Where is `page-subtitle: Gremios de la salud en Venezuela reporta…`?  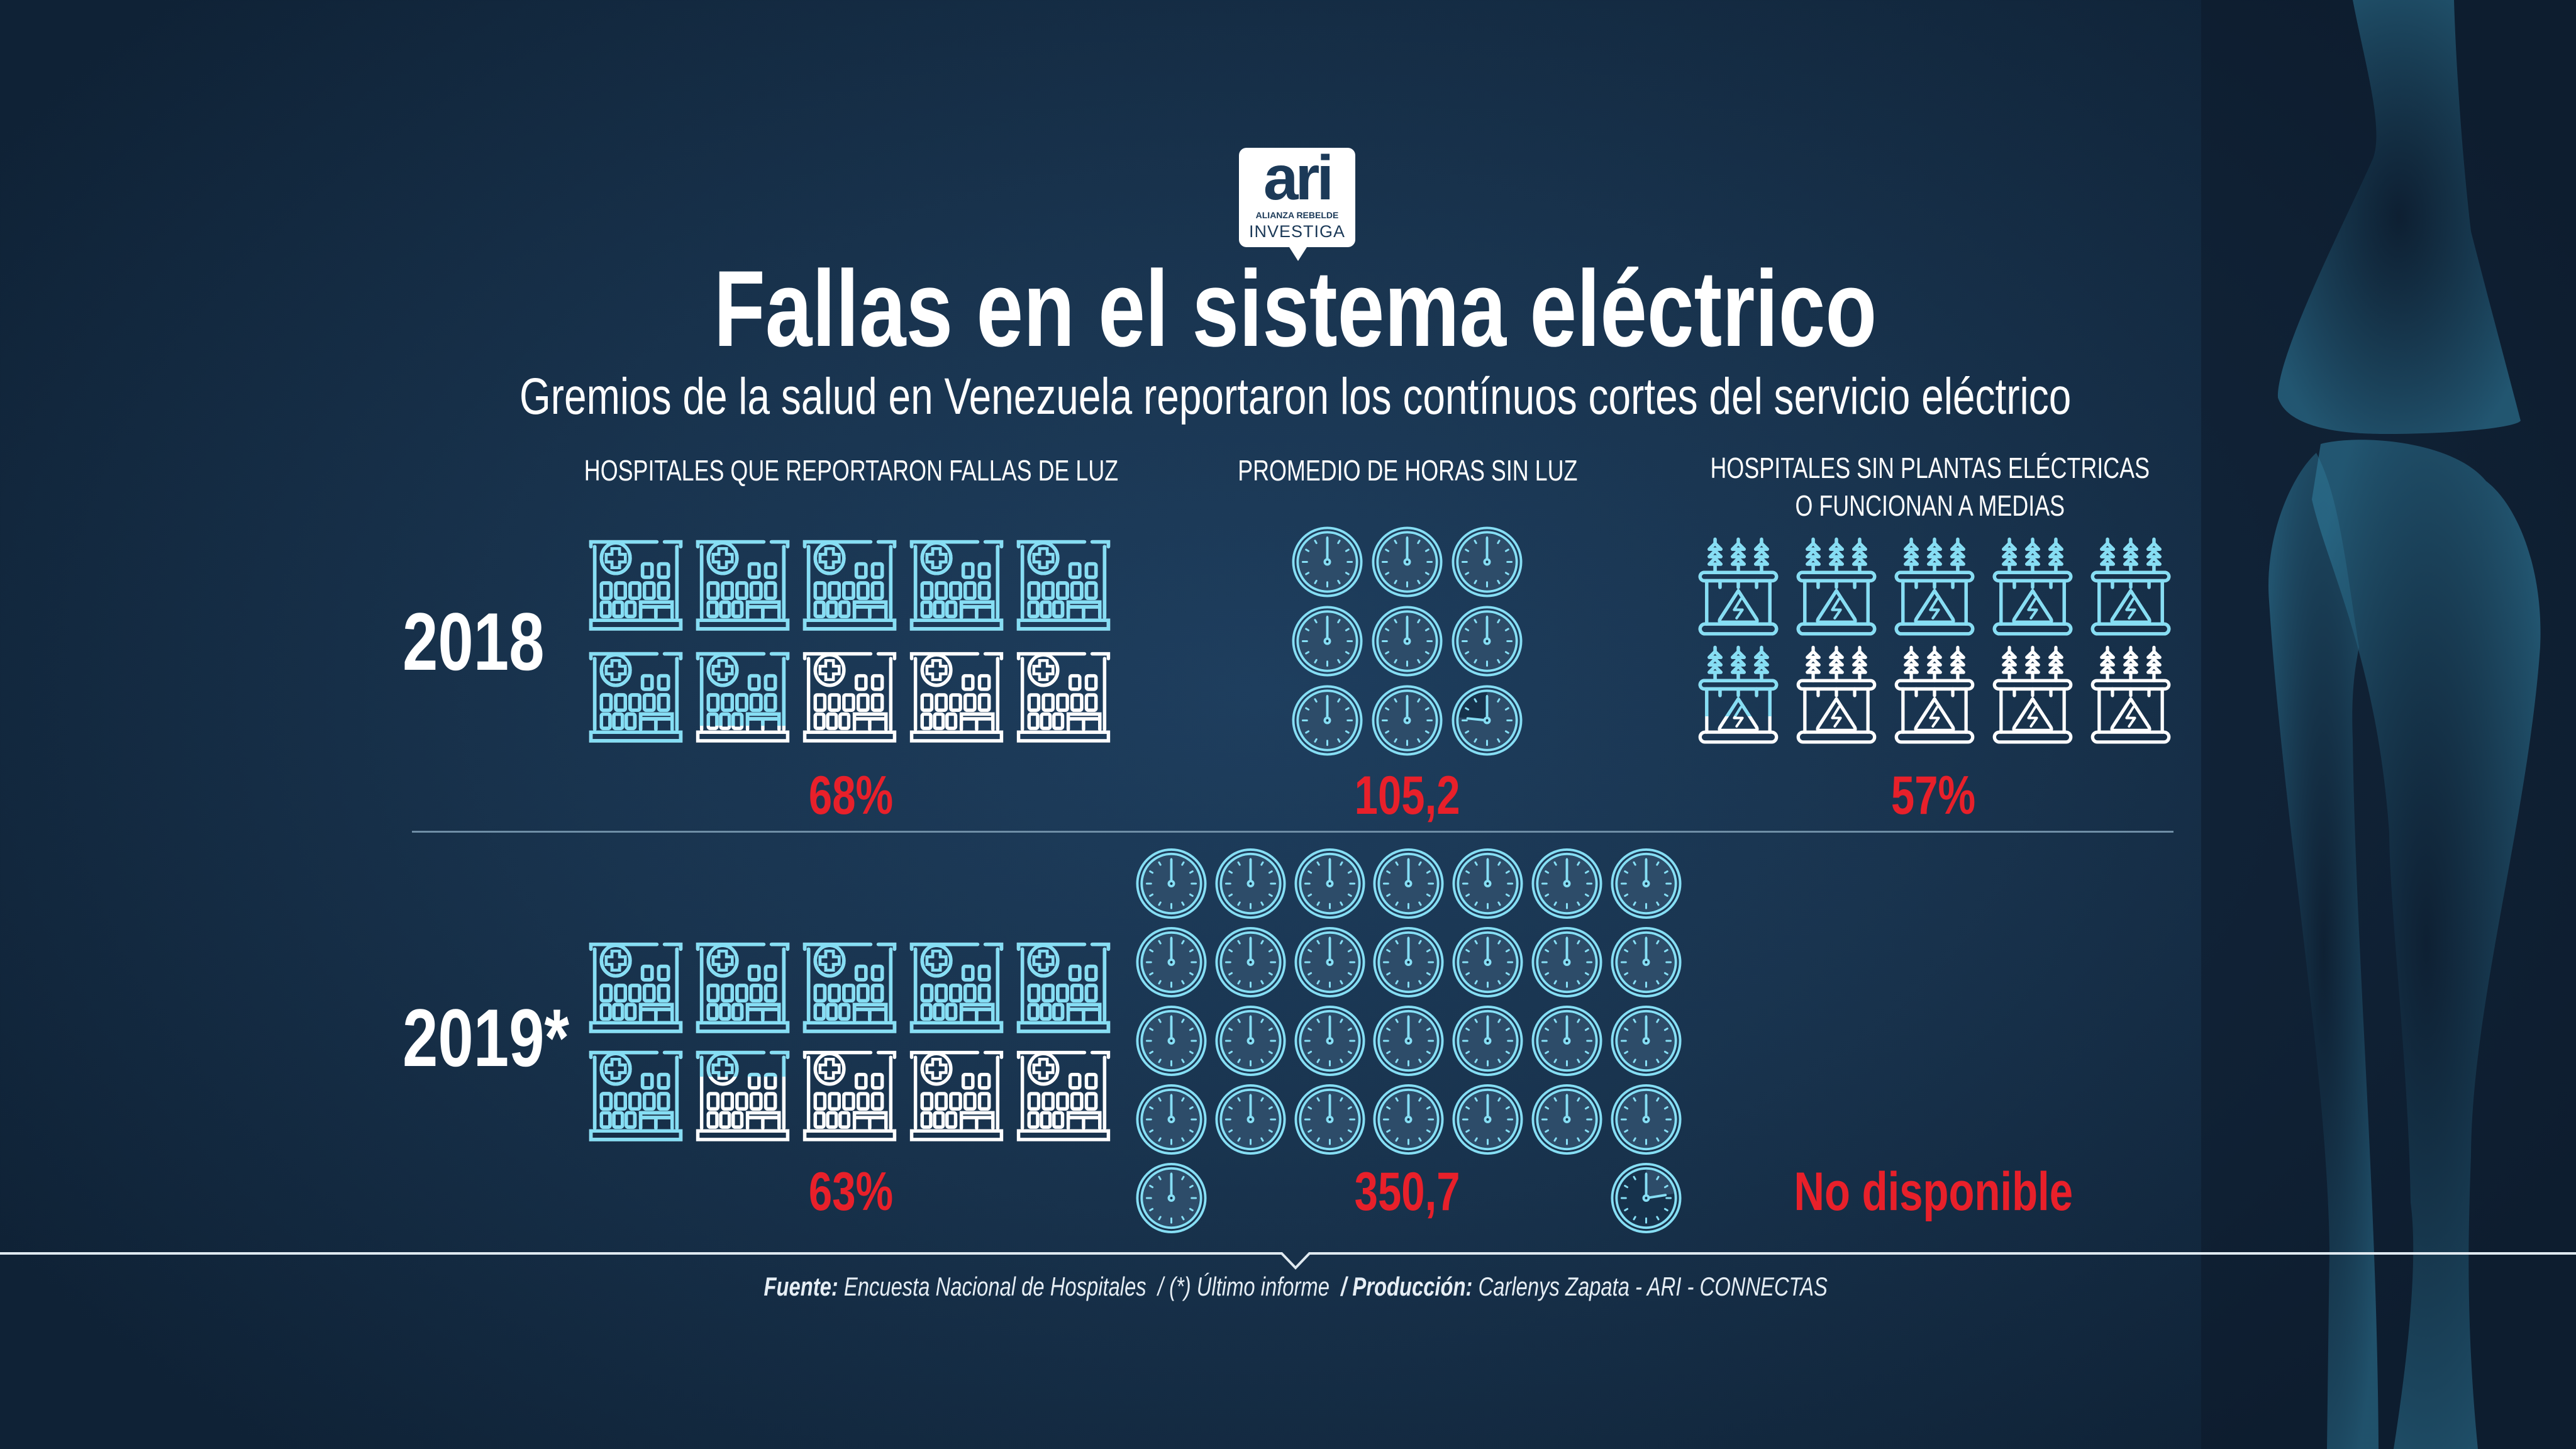
page-subtitle: Gremios de la salud en Venezuela reporta… is located at coordinates (1295, 396).